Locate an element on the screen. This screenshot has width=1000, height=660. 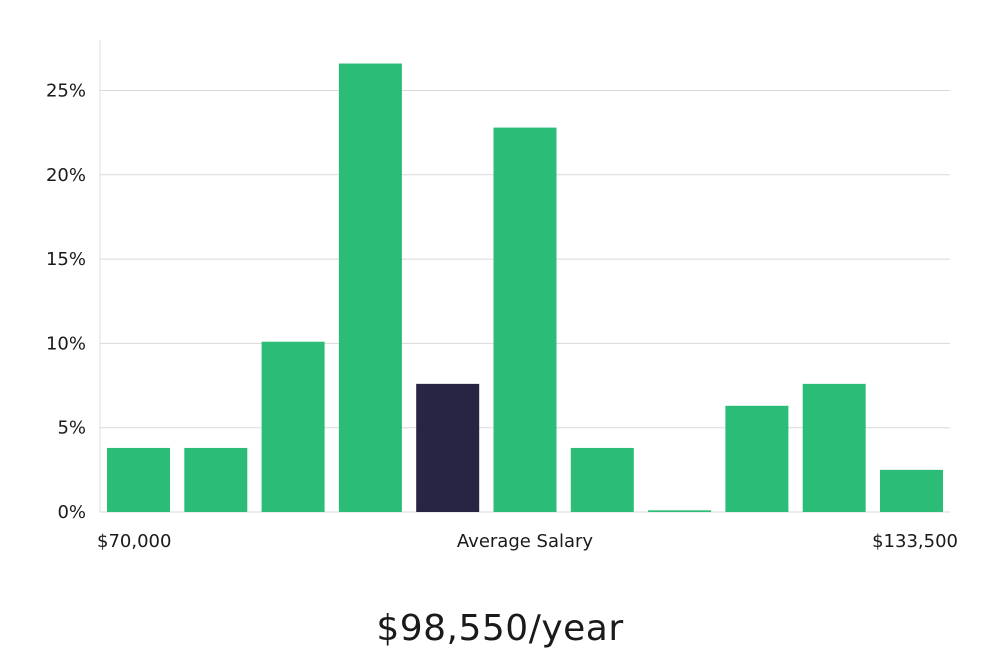
y-tick-label: 0% is located at coordinates (71, 512).